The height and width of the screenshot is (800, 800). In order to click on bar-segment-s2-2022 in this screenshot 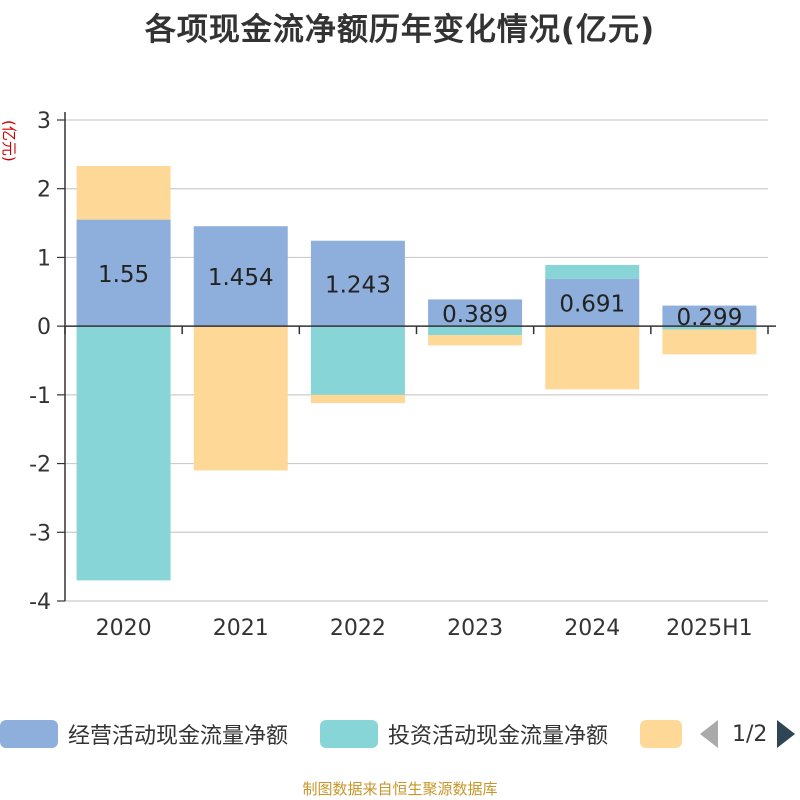, I will do `click(357, 399)`.